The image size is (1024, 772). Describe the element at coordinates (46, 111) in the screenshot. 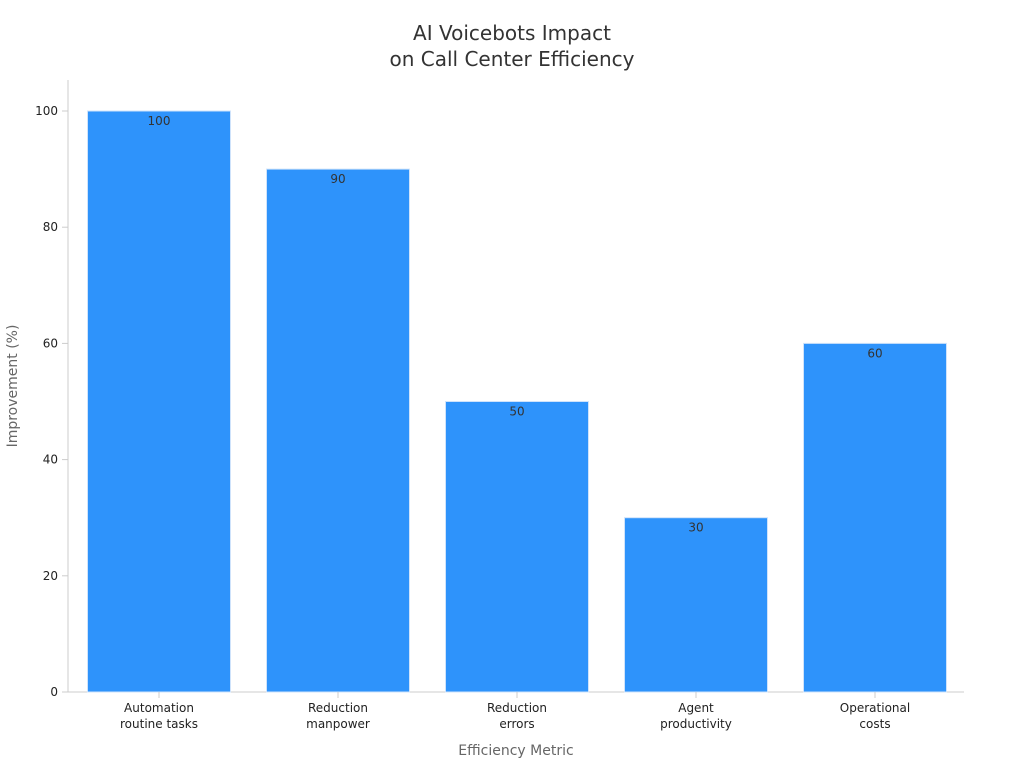

I see `y-tick-label: 100` at that location.